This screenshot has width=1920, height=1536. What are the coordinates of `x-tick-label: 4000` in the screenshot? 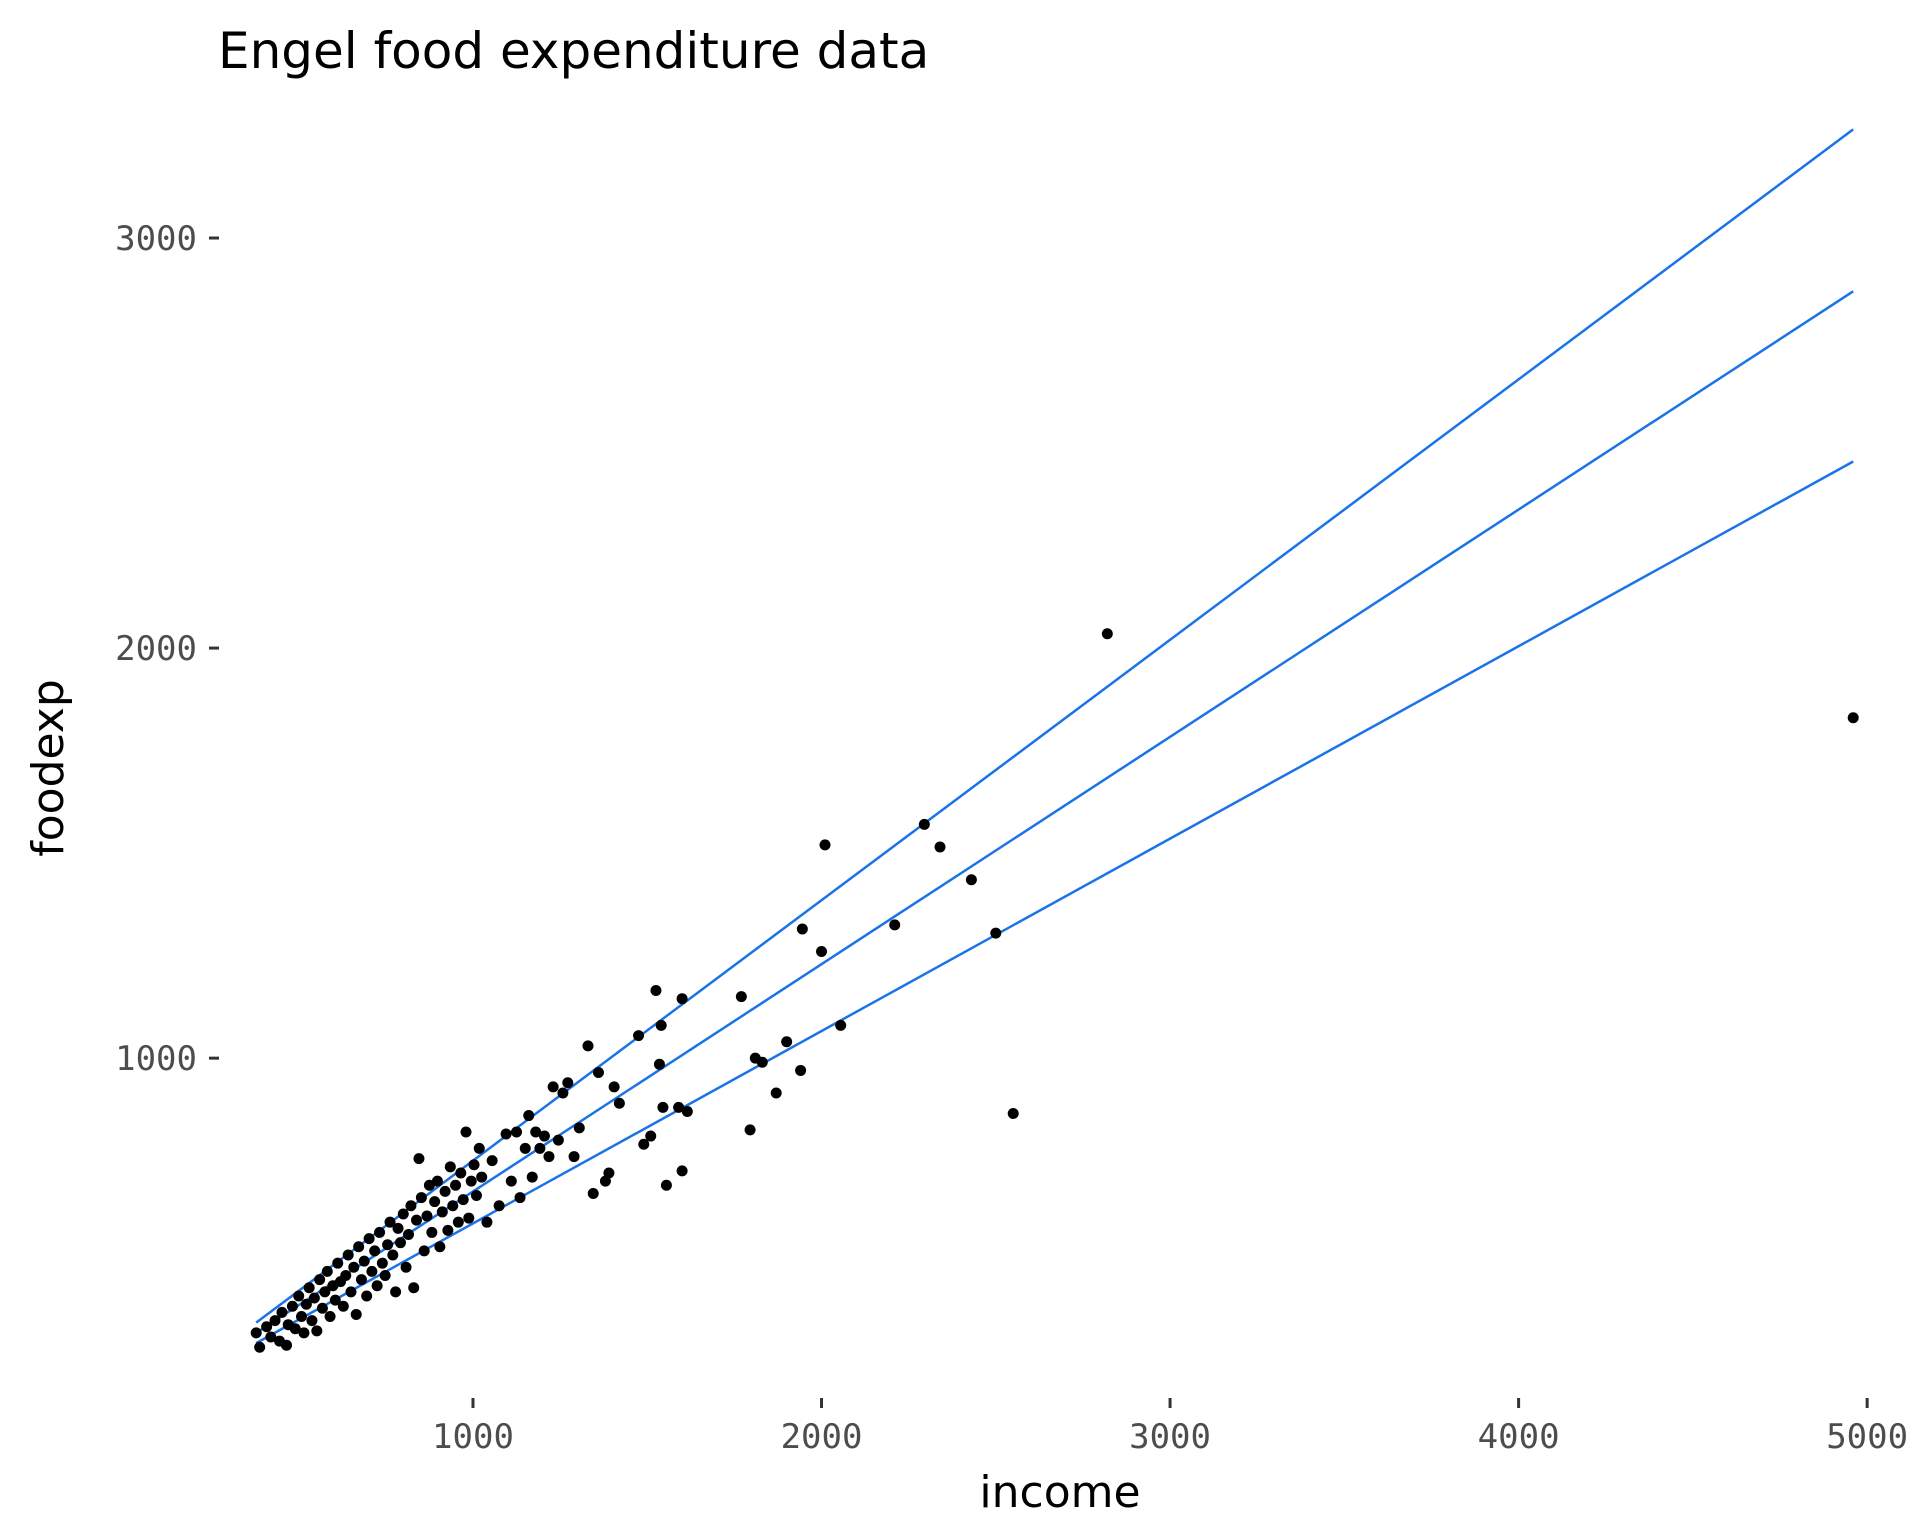 It's located at (1519, 1437).